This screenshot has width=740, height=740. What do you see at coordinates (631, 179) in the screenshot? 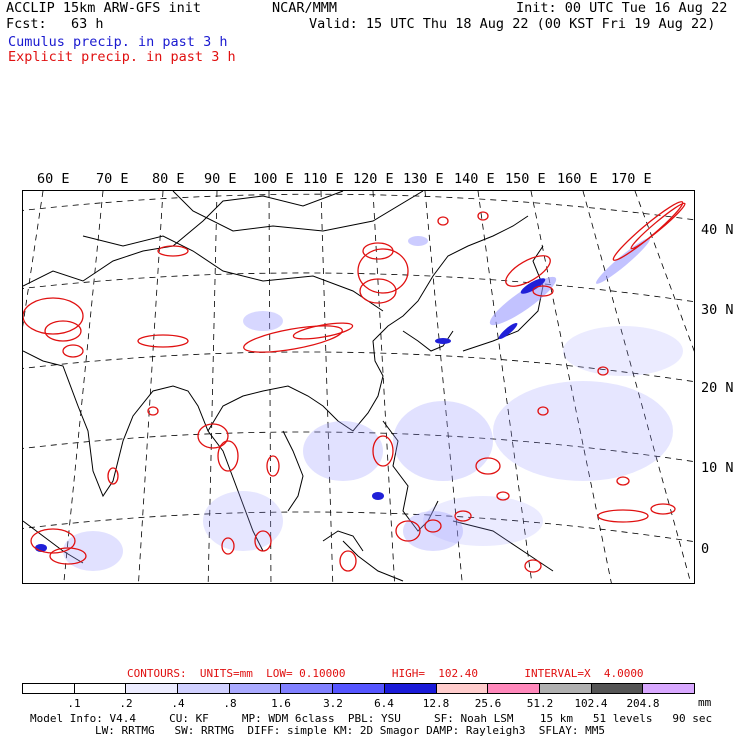
I see `lon-label: 170 E` at bounding box center [631, 179].